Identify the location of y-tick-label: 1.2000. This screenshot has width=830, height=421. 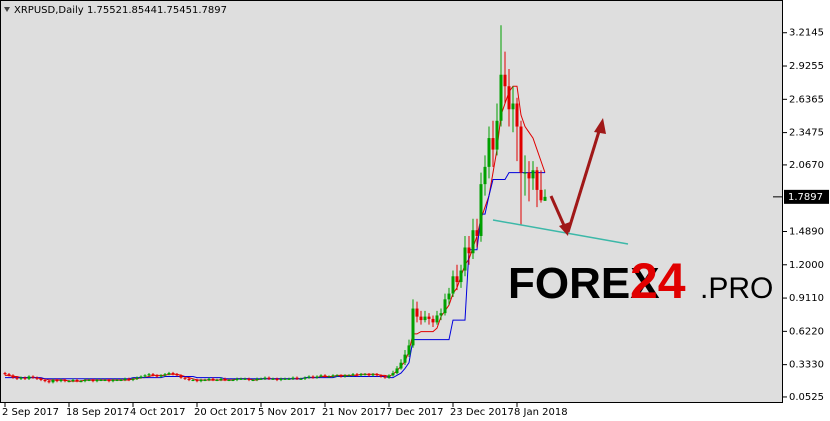
(806, 265).